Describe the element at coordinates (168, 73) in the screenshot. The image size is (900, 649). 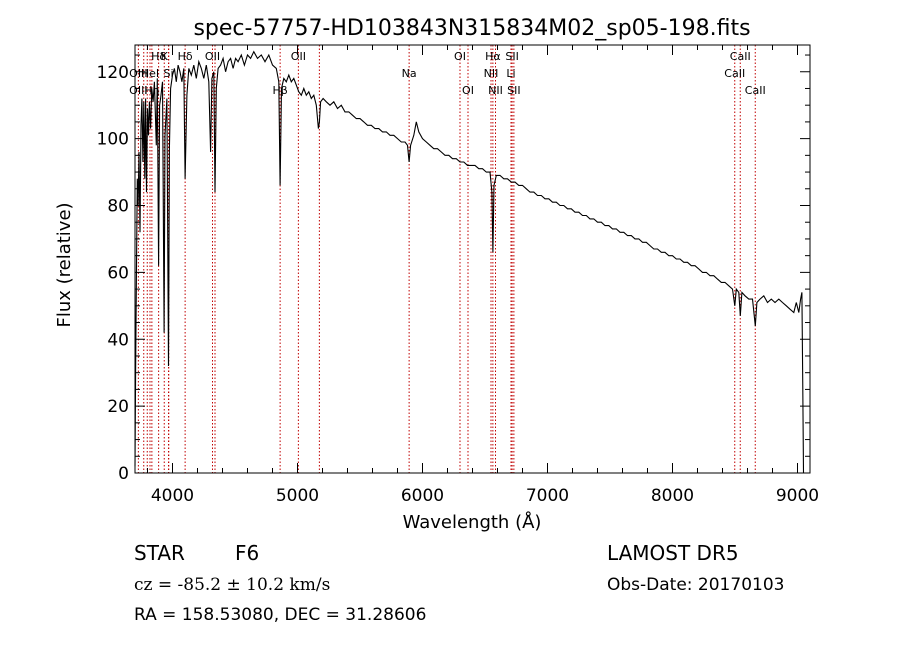
I see `line-label: Si` at that location.